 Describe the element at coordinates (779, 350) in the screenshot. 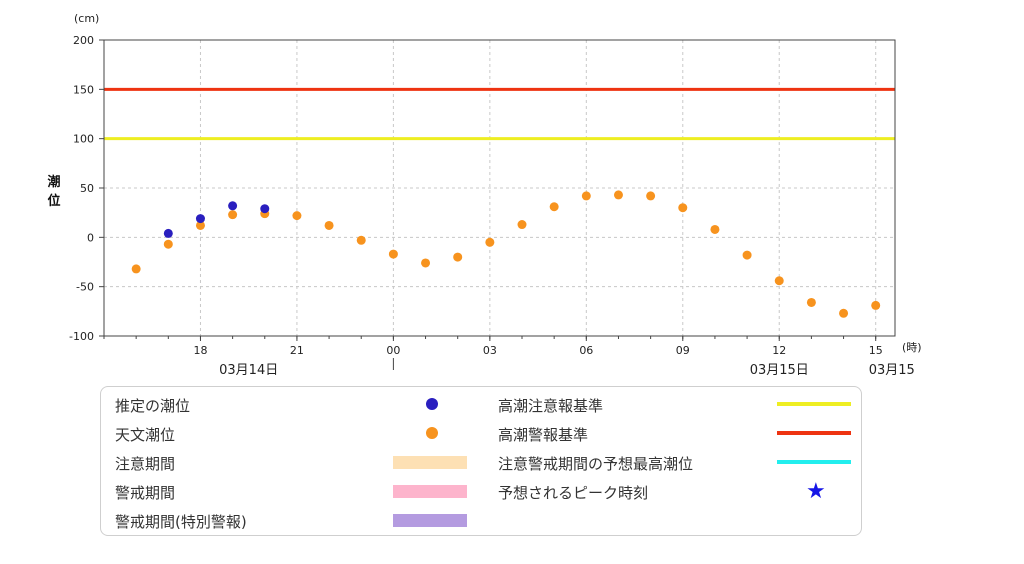

I see `x-tick-label: 12` at that location.